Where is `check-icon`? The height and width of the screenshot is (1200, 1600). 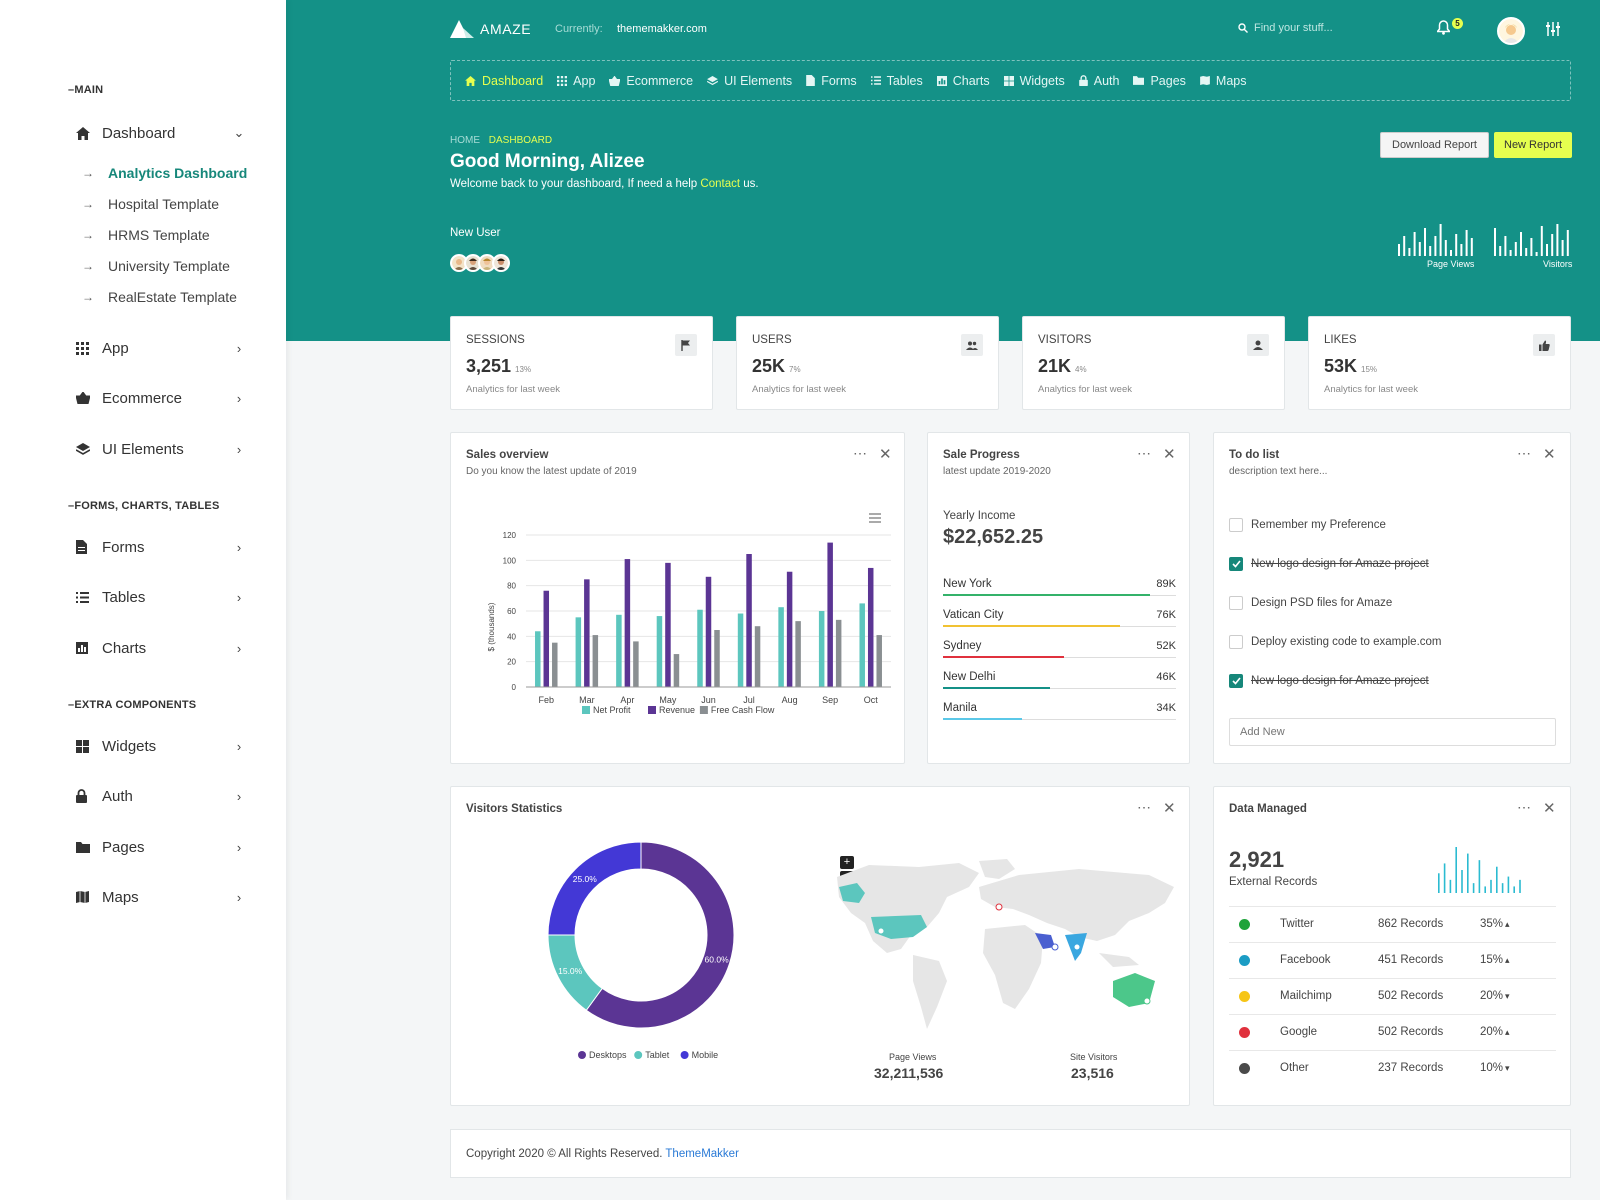 check-icon is located at coordinates (1236, 564).